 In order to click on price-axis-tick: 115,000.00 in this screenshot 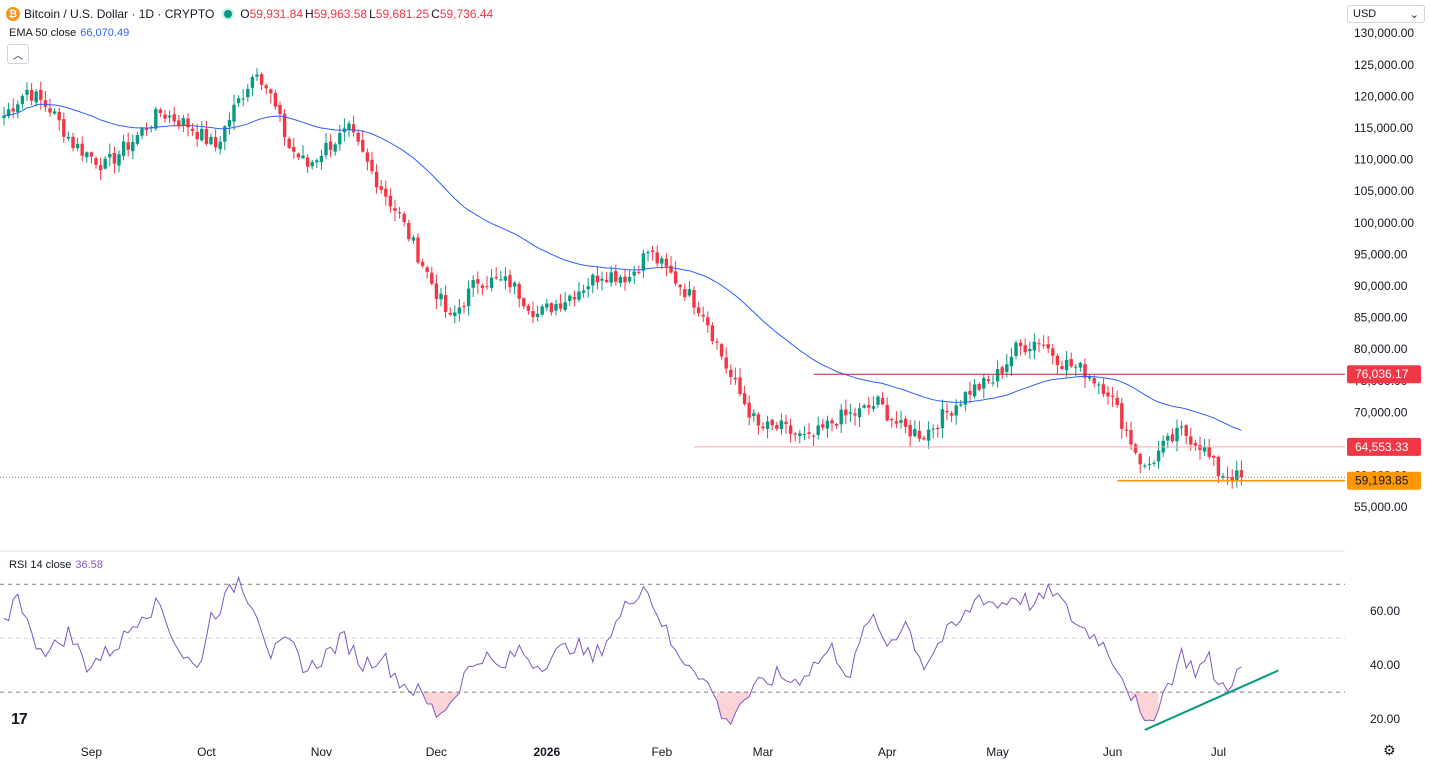, I will do `click(1383, 128)`.